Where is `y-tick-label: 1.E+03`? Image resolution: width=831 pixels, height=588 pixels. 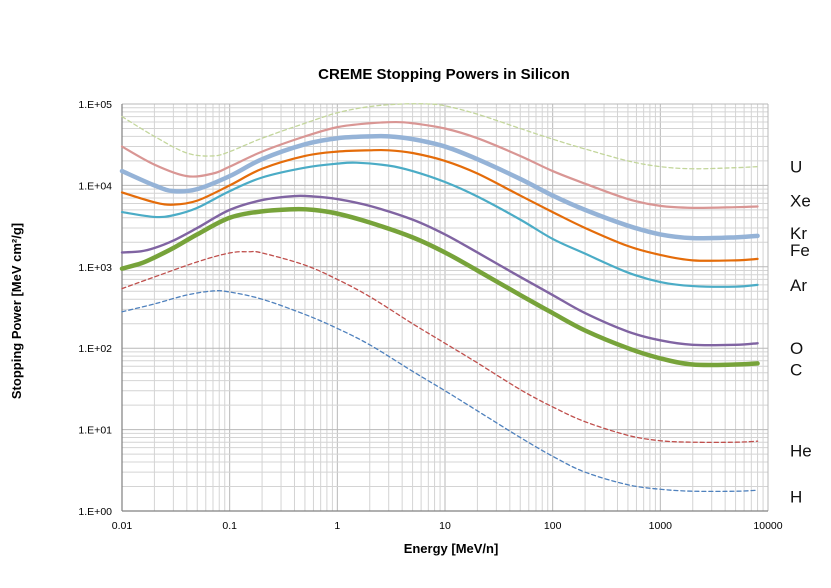 y-tick-label: 1.E+03 is located at coordinates (95, 268).